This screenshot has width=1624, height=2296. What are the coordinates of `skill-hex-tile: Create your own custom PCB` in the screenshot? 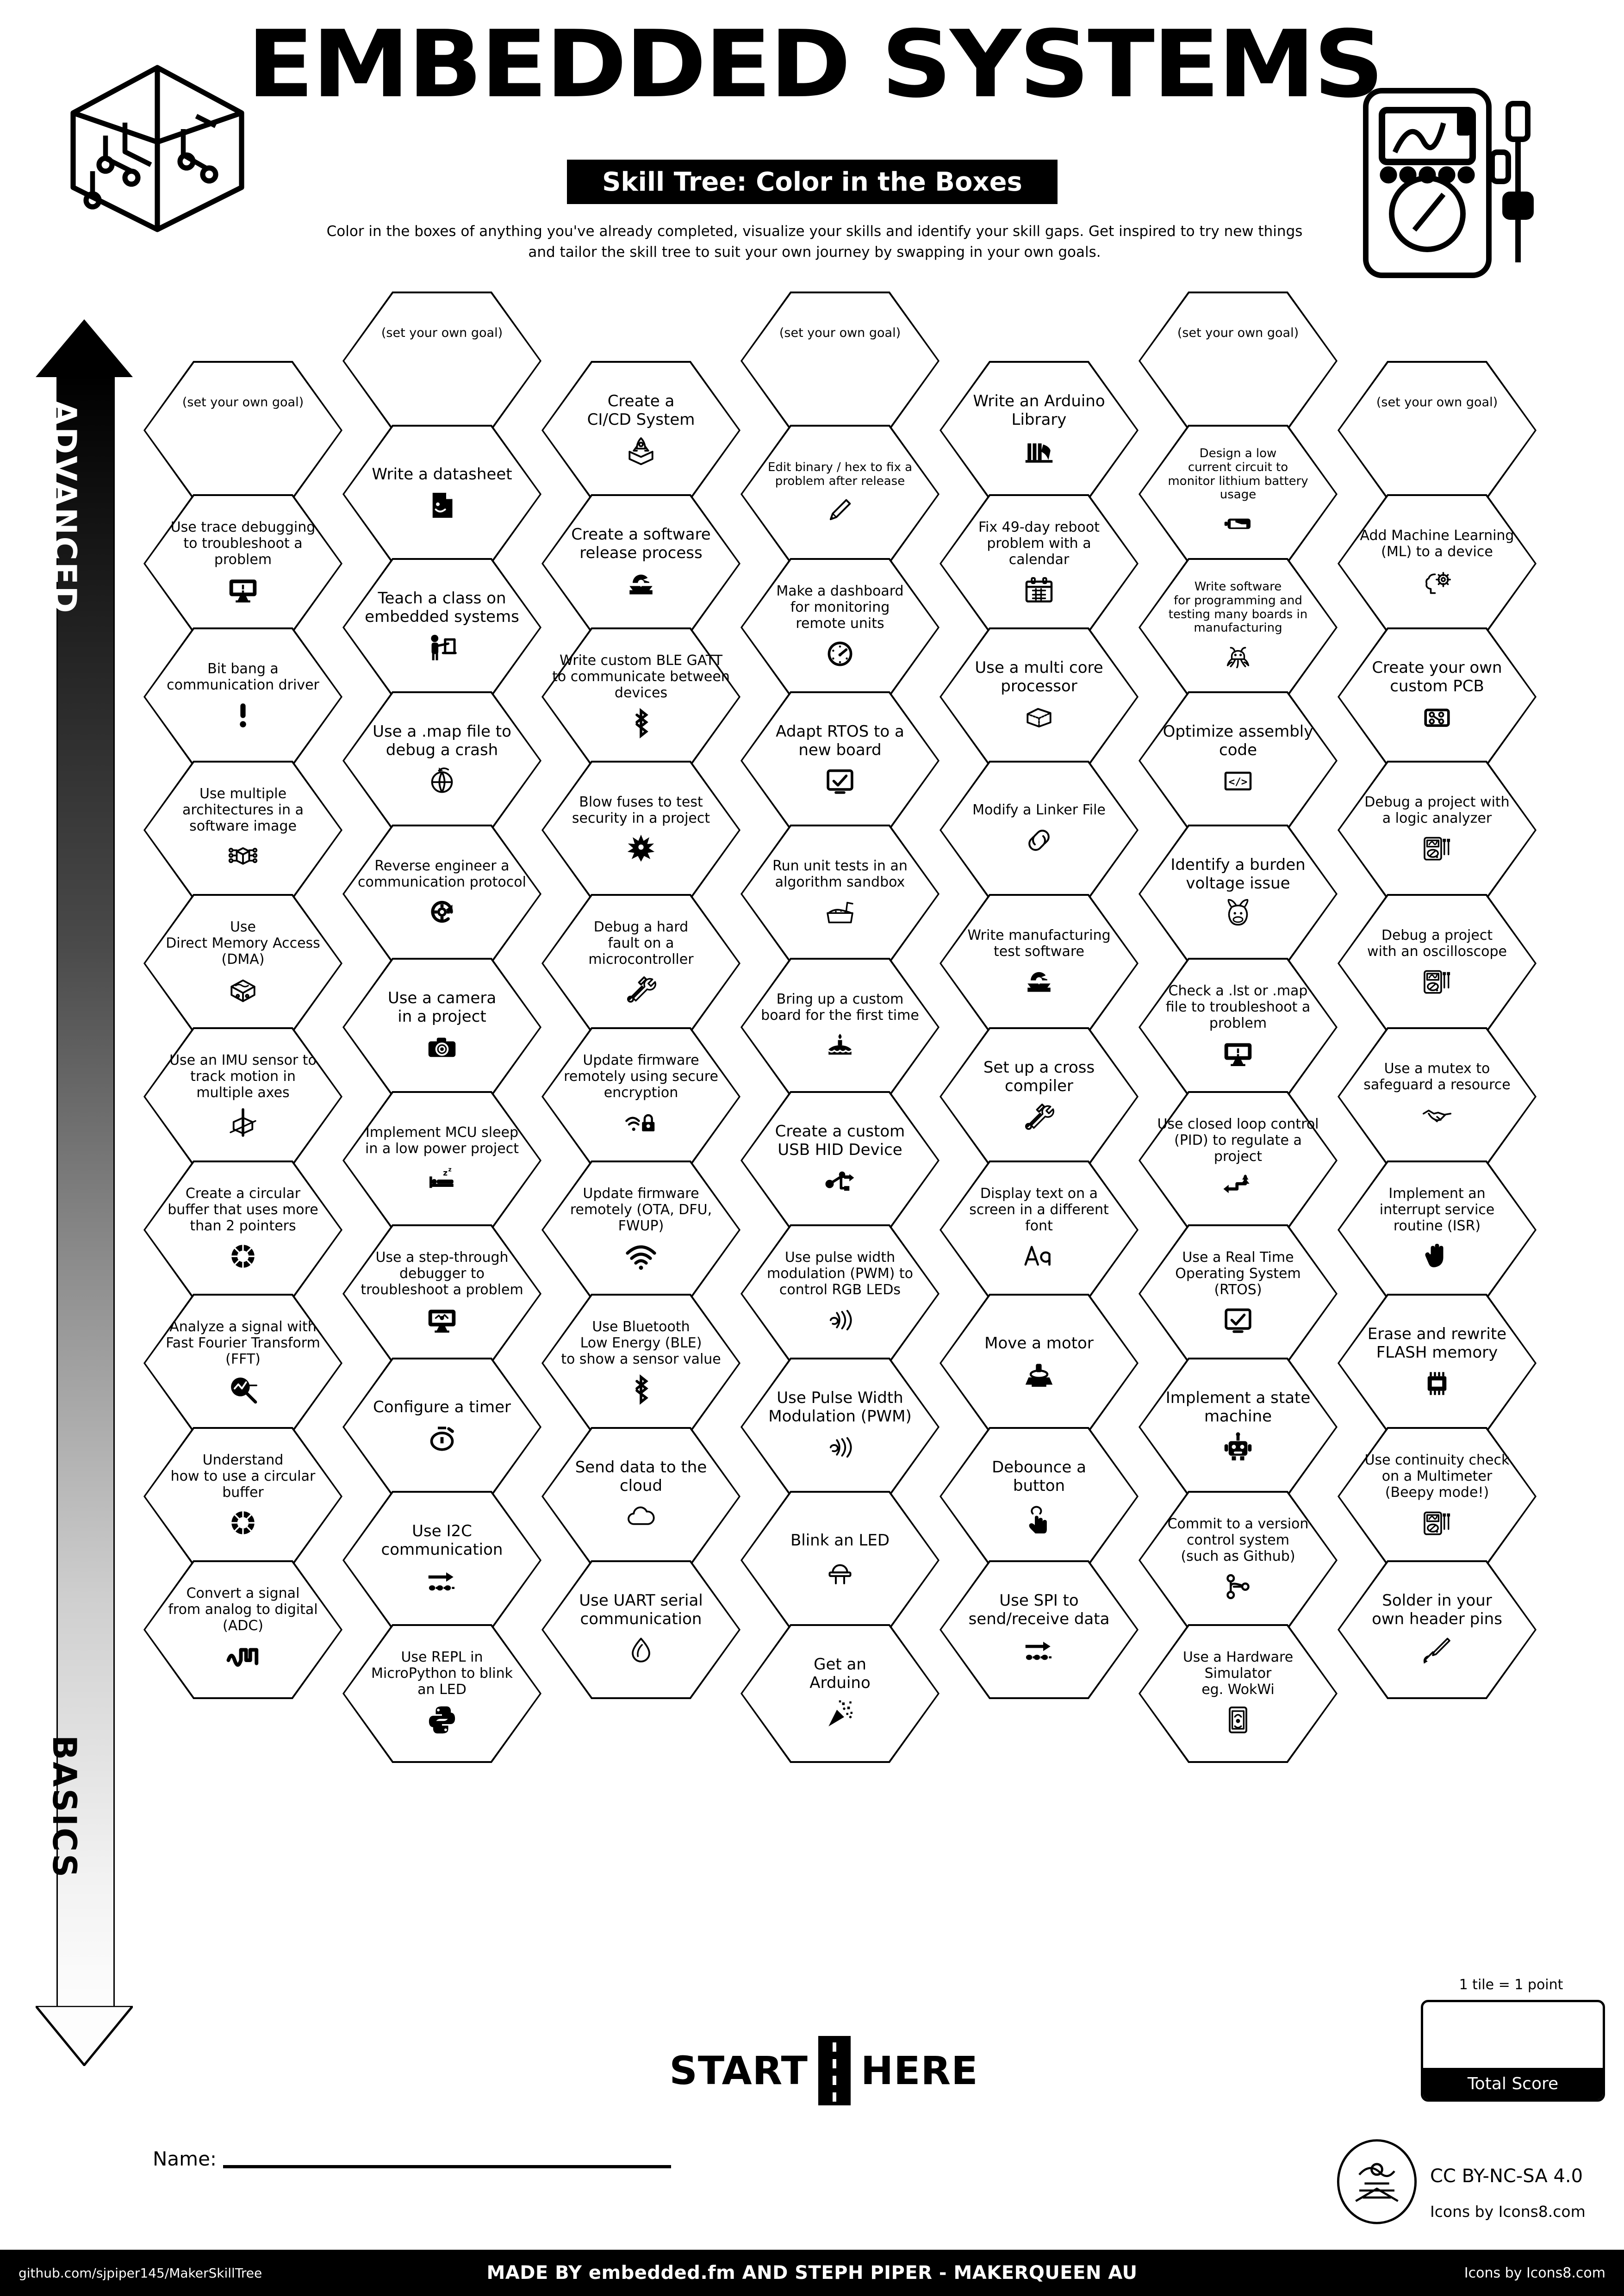 It's located at (1437, 697).